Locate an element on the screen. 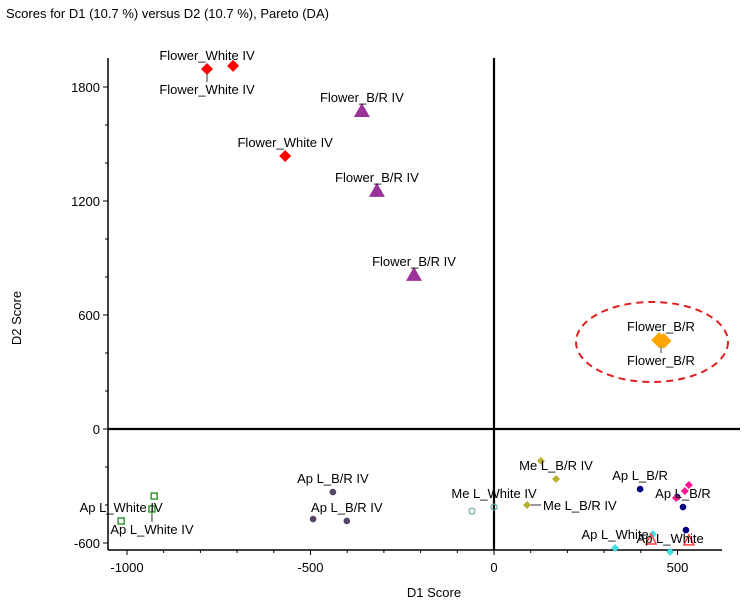 This screenshot has width=750, height=608. highlight-ellipse-layer is located at coordinates (652, 342).